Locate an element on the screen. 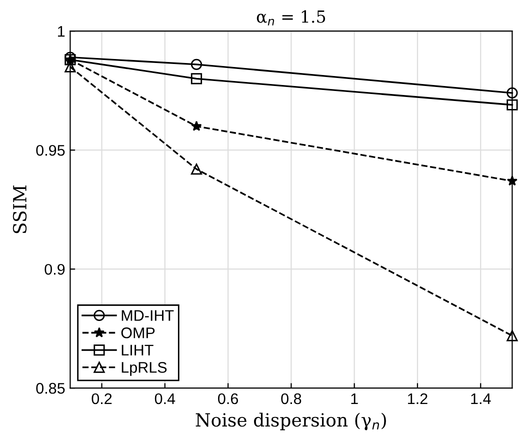 The width and height of the screenshot is (520, 438). x-tick-label: 0.4 is located at coordinates (165, 398).